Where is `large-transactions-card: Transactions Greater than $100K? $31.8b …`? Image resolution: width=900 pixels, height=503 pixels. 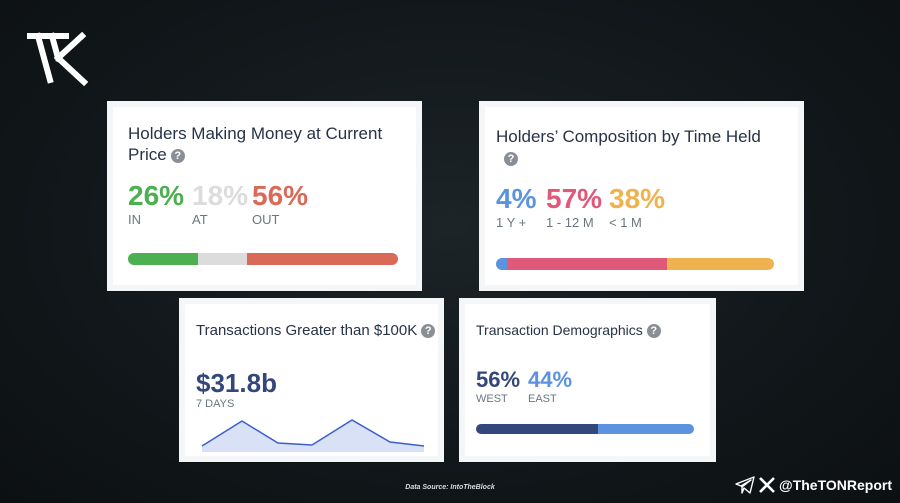 large-transactions-card: Transactions Greater than $100K? $31.8b … is located at coordinates (311, 380).